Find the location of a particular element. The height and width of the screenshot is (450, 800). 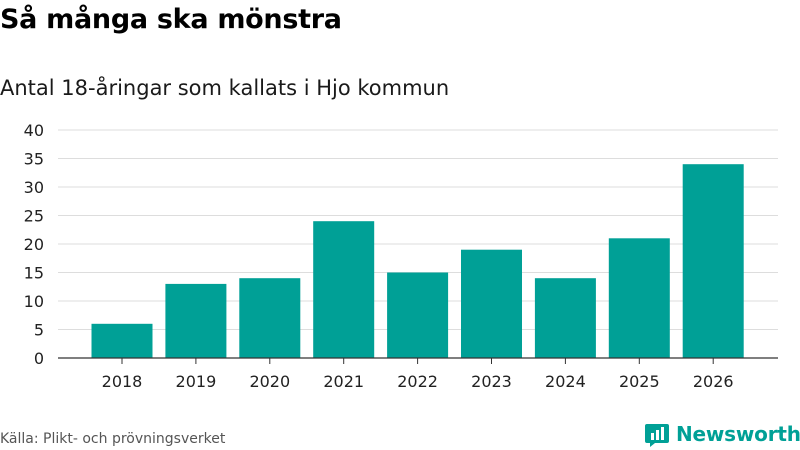

x-tick-label: 2019 is located at coordinates (196, 381).